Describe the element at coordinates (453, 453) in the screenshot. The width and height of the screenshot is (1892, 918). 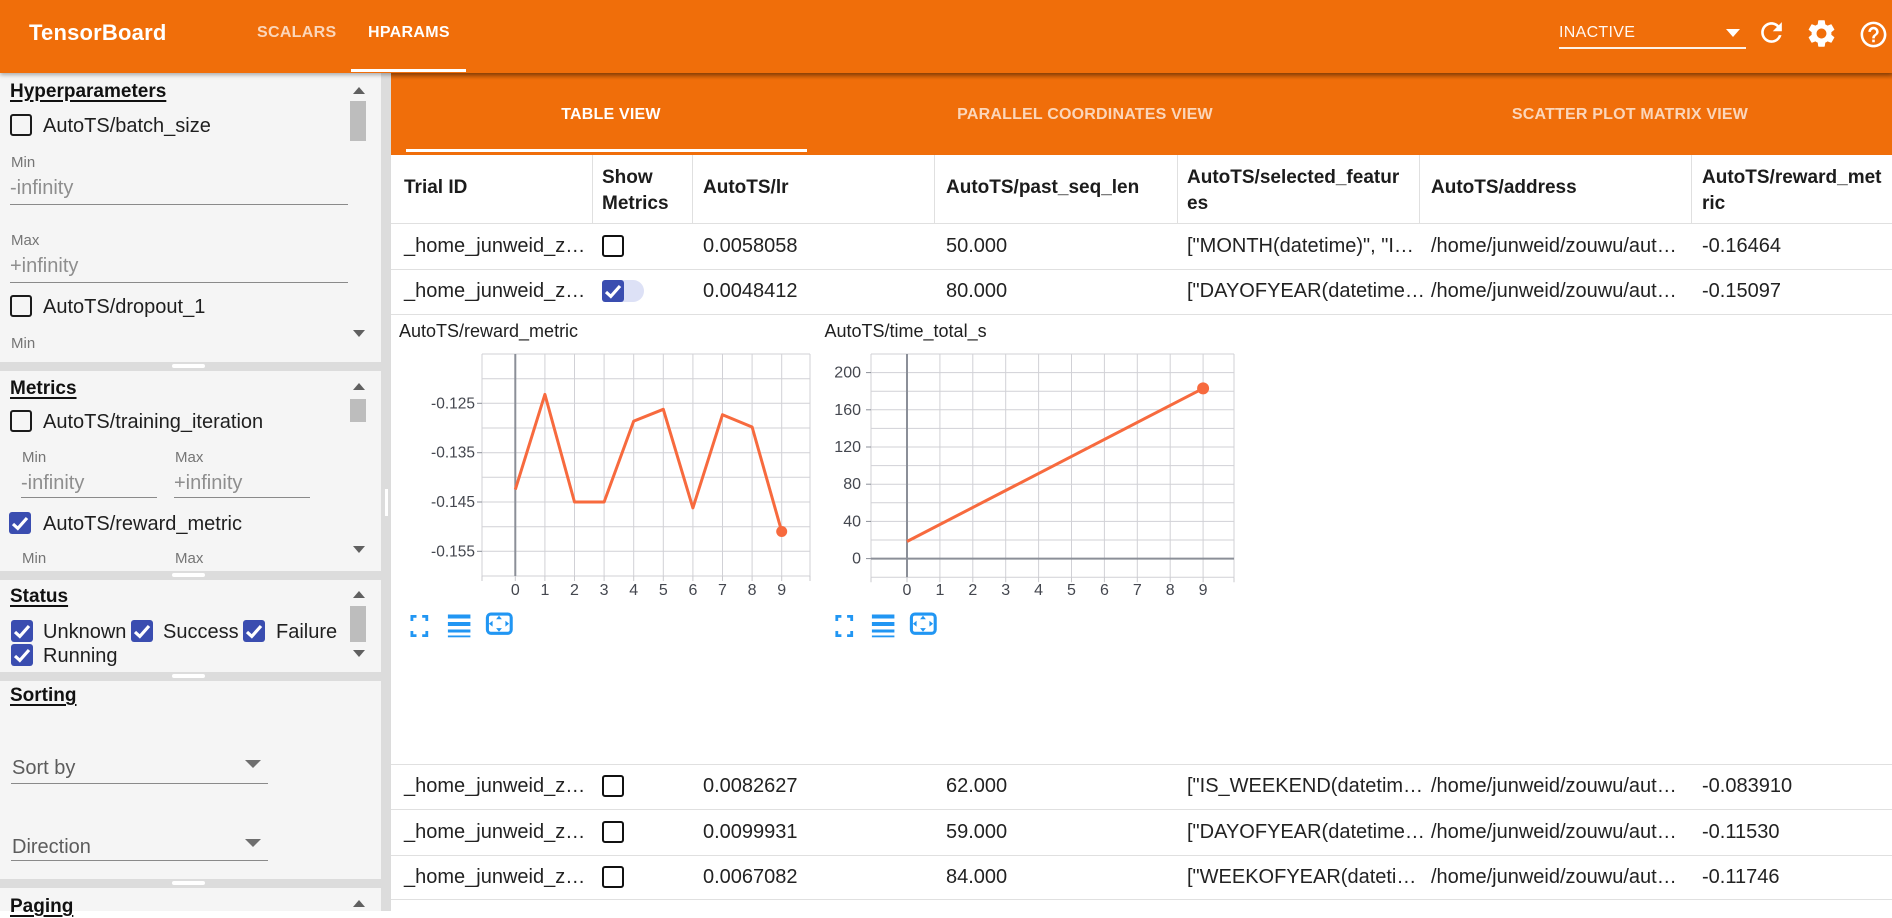
I see `svg-text: -0.135` at that location.